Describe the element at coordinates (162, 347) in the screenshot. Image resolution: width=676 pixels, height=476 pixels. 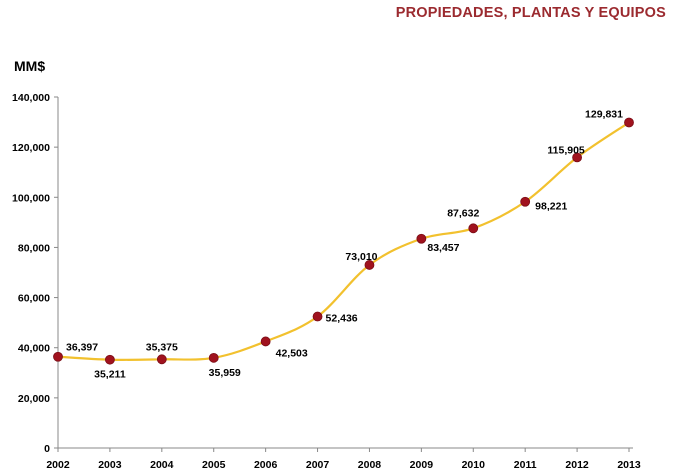
I see `data-label: 35,375` at that location.